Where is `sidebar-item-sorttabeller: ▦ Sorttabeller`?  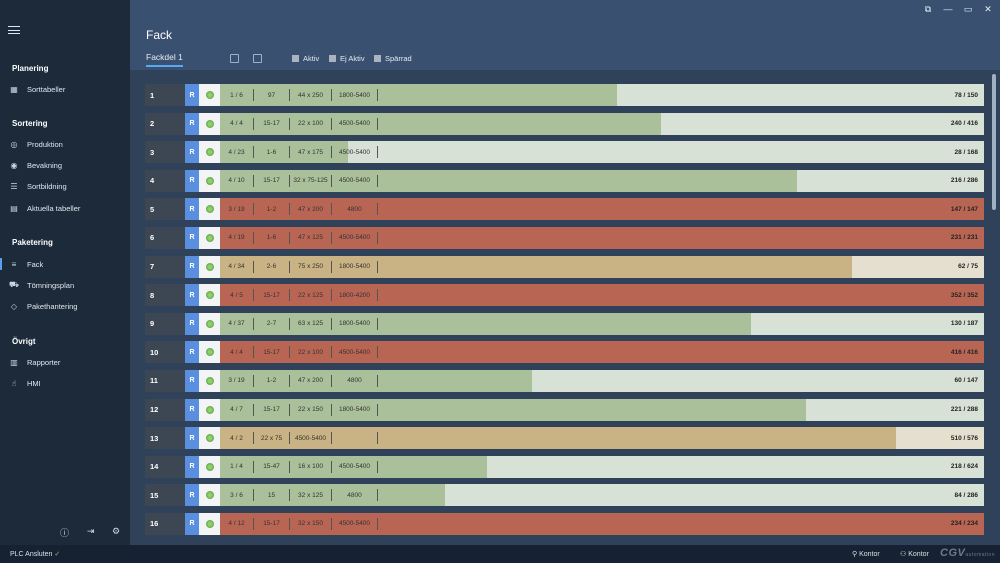 sidebar-item-sorttabeller: ▦ Sorttabeller is located at coordinates (65, 89).